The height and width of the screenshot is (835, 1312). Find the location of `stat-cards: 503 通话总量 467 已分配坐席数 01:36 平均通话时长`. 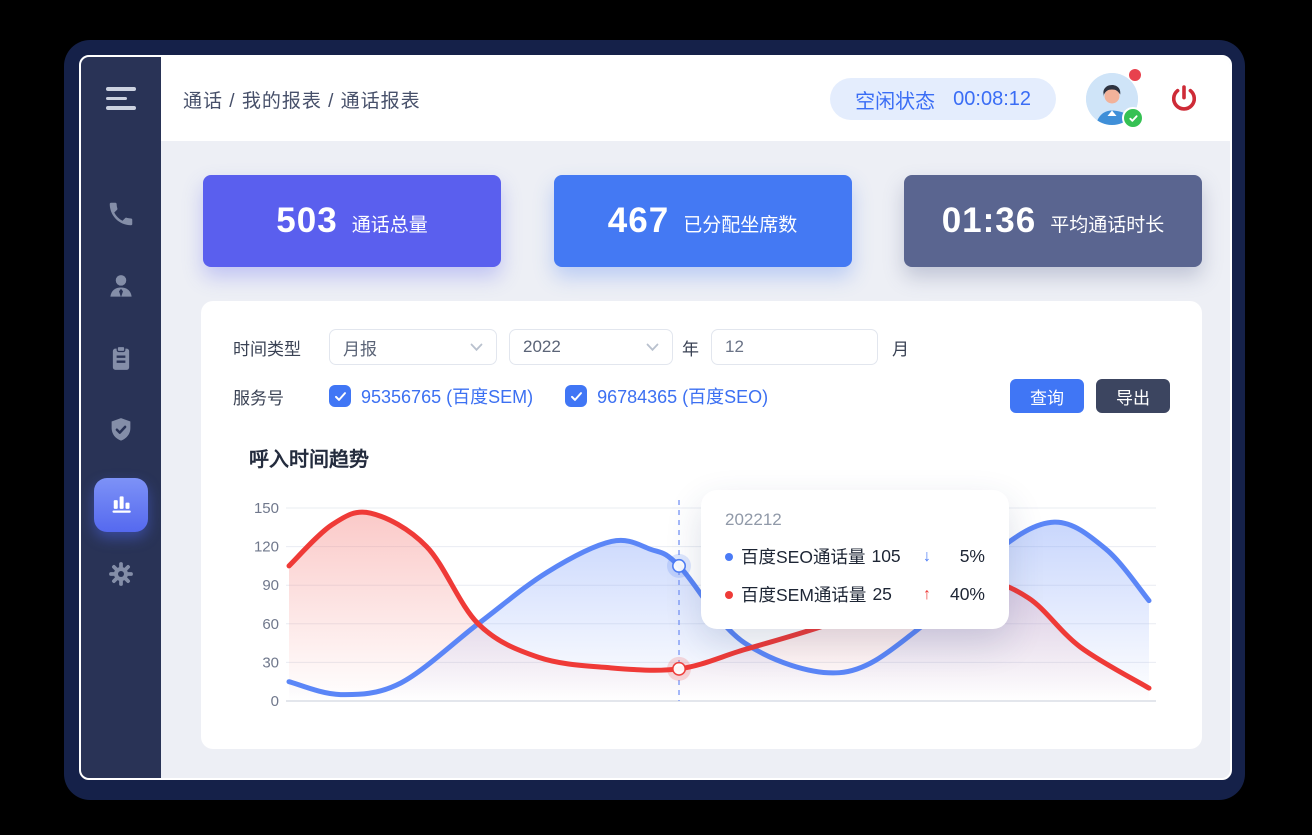

stat-cards: 503 通话总量 467 已分配坐席数 01:36 平均通话时长 is located at coordinates (701, 221).